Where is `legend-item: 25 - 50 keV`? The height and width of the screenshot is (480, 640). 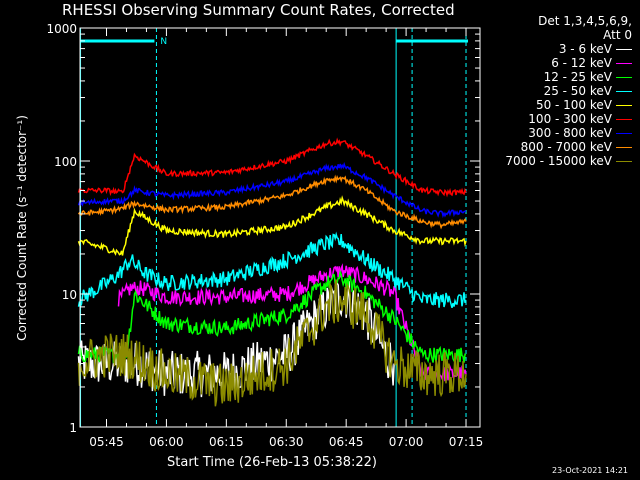 legend-item: 25 - 50 keV is located at coordinates (558, 91).